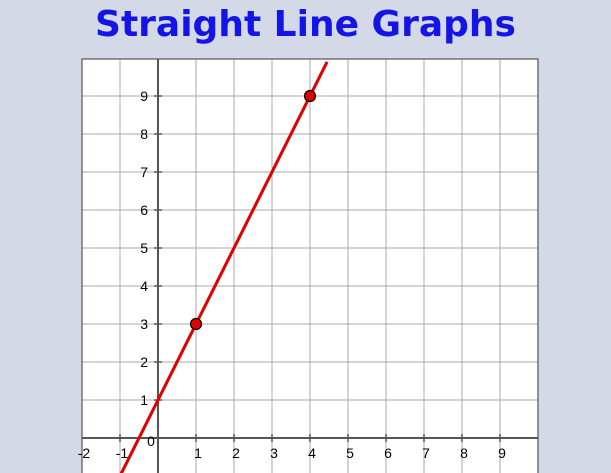  I want to click on x-tick-label: 7, so click(426, 453).